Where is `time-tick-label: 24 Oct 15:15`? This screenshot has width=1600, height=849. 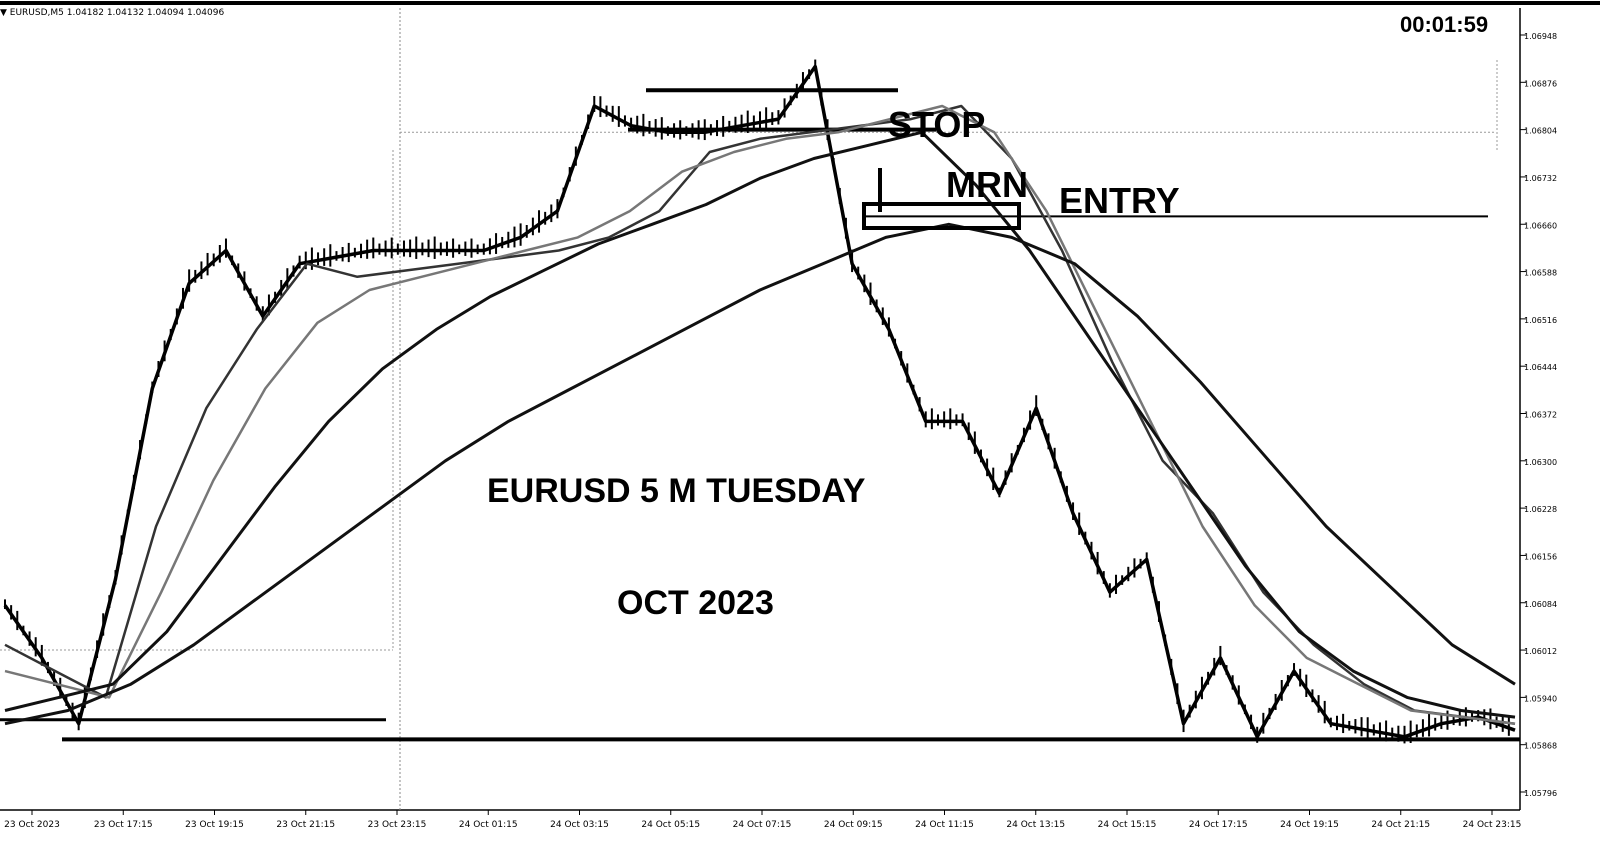 time-tick-label: 24 Oct 15:15 is located at coordinates (1127, 825).